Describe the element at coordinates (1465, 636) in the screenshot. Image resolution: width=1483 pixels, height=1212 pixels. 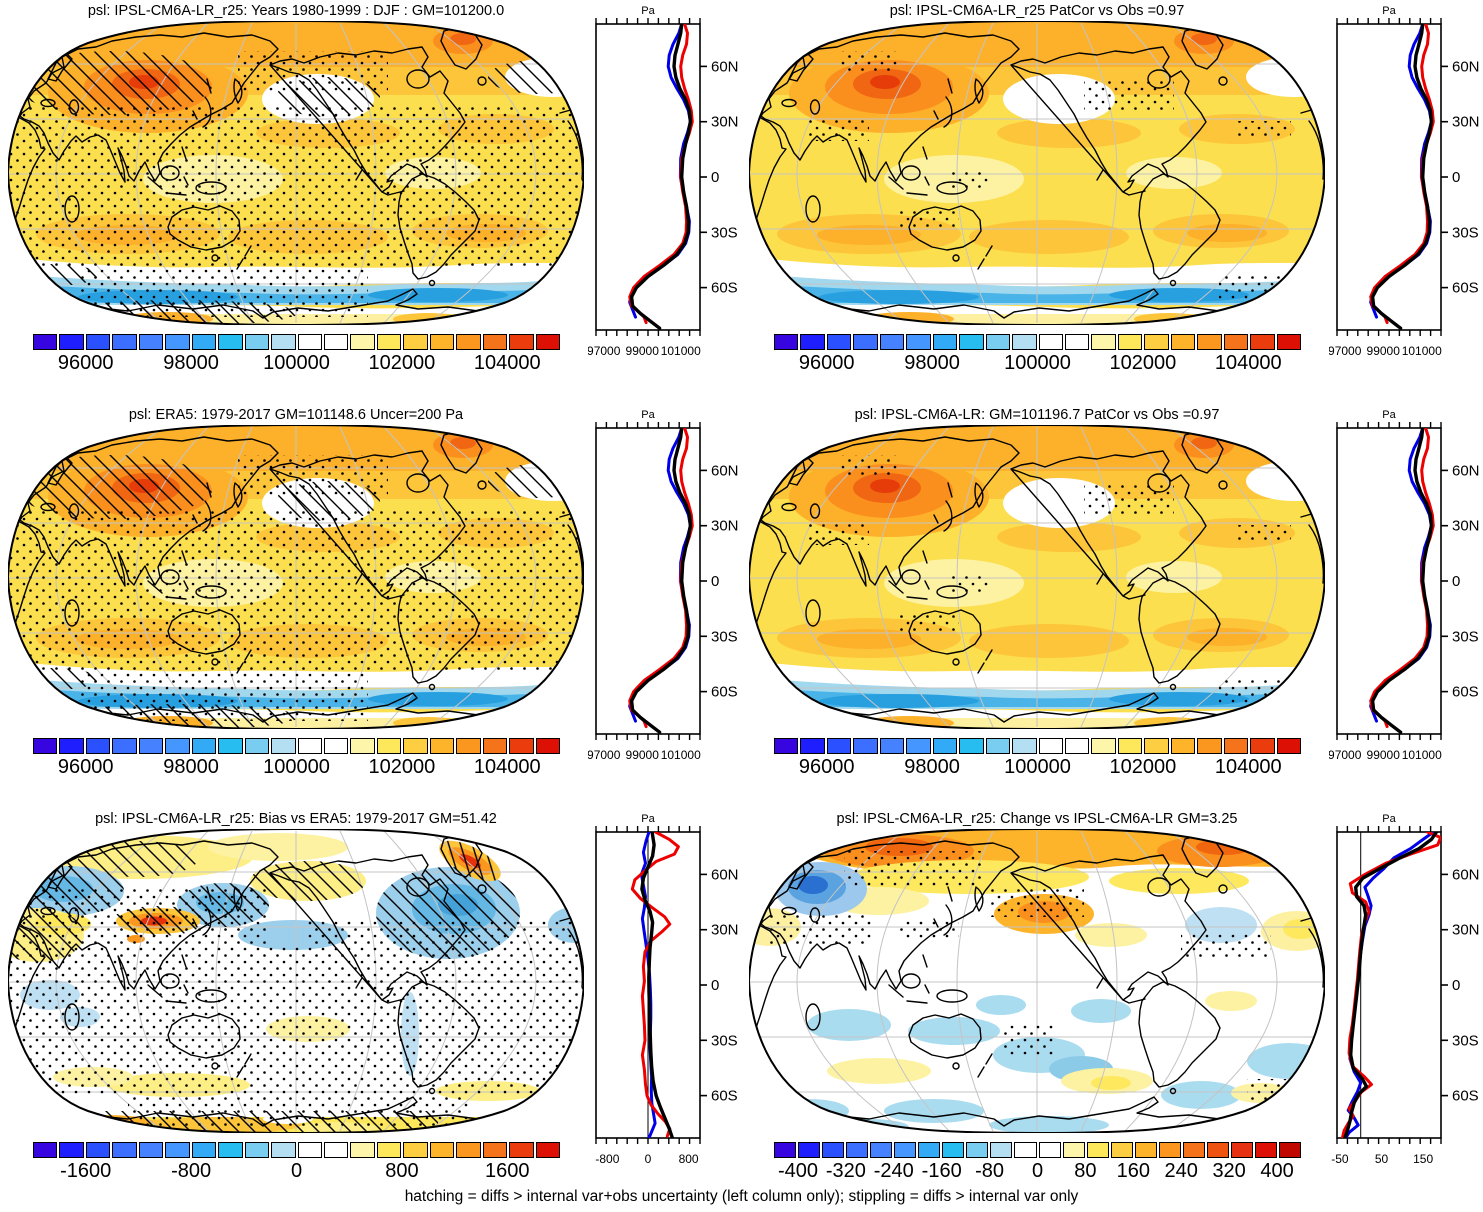
I see `latitude-tick-label: 30S` at that location.